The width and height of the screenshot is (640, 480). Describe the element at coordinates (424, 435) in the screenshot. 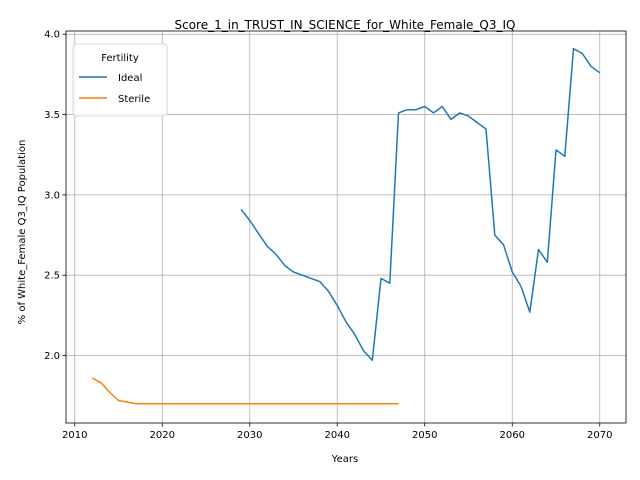

I see `x-tick-label: 2050` at that location.